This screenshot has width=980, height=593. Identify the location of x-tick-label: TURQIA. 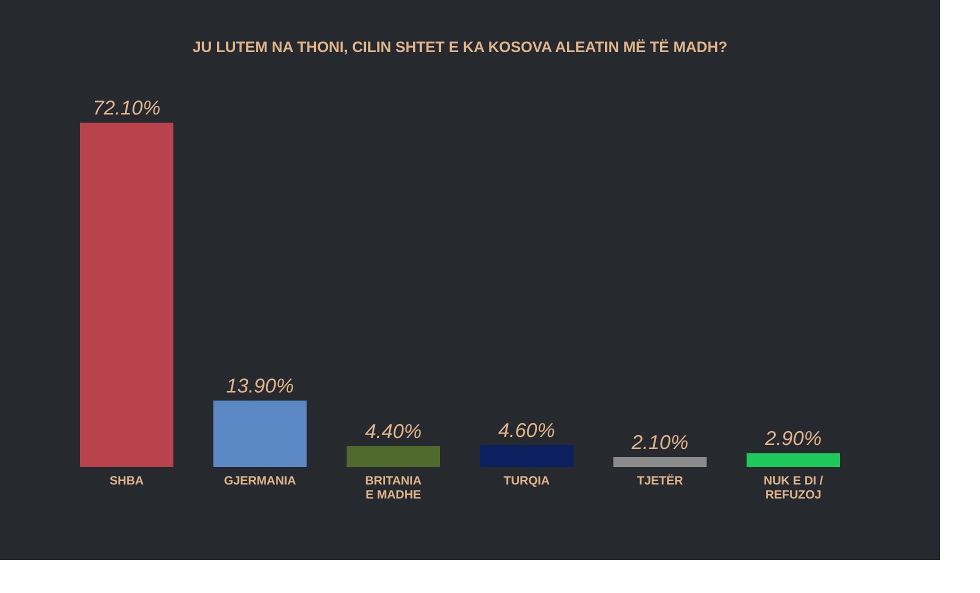
(527, 481).